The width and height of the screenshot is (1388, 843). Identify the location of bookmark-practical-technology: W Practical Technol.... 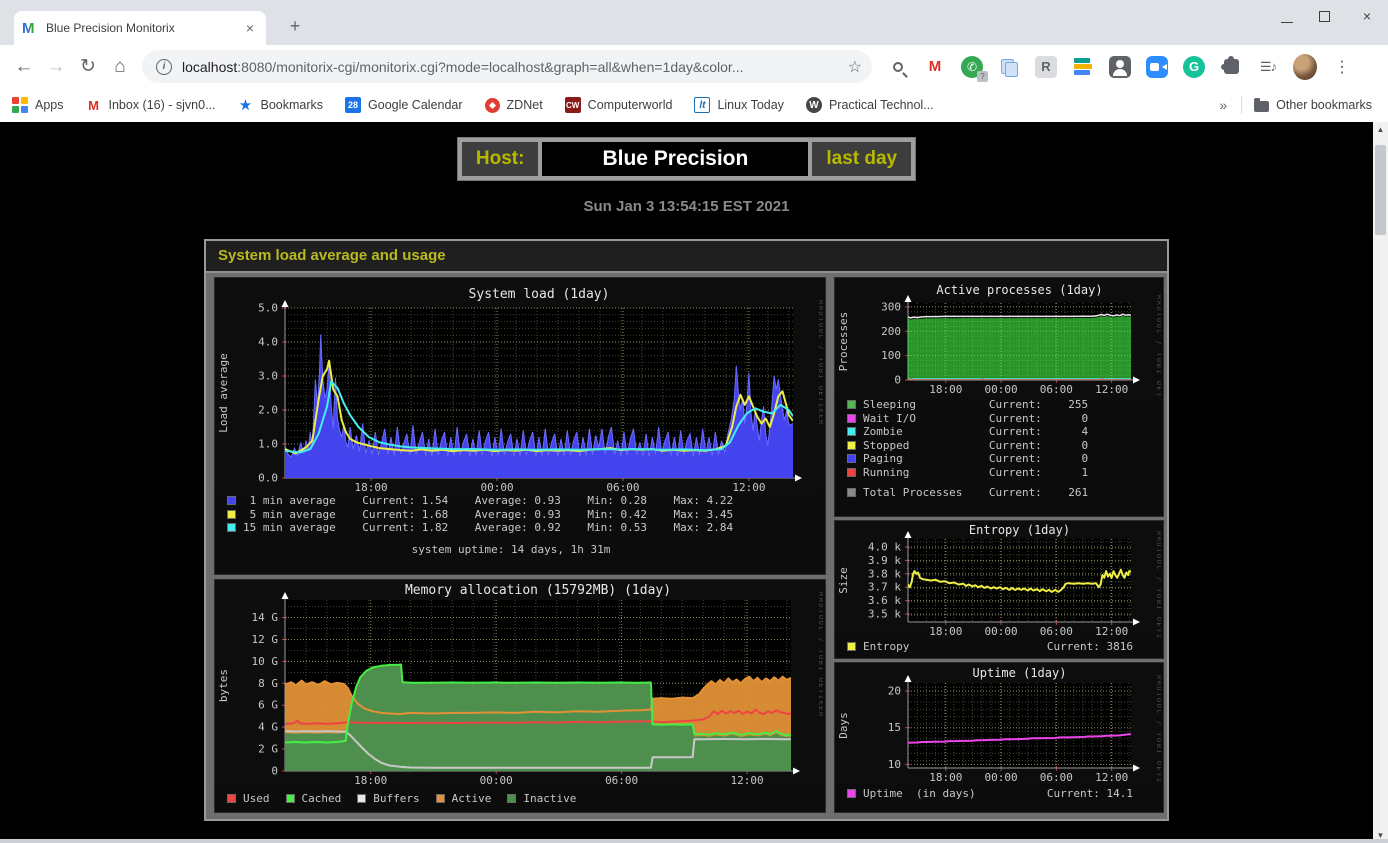
(869, 105).